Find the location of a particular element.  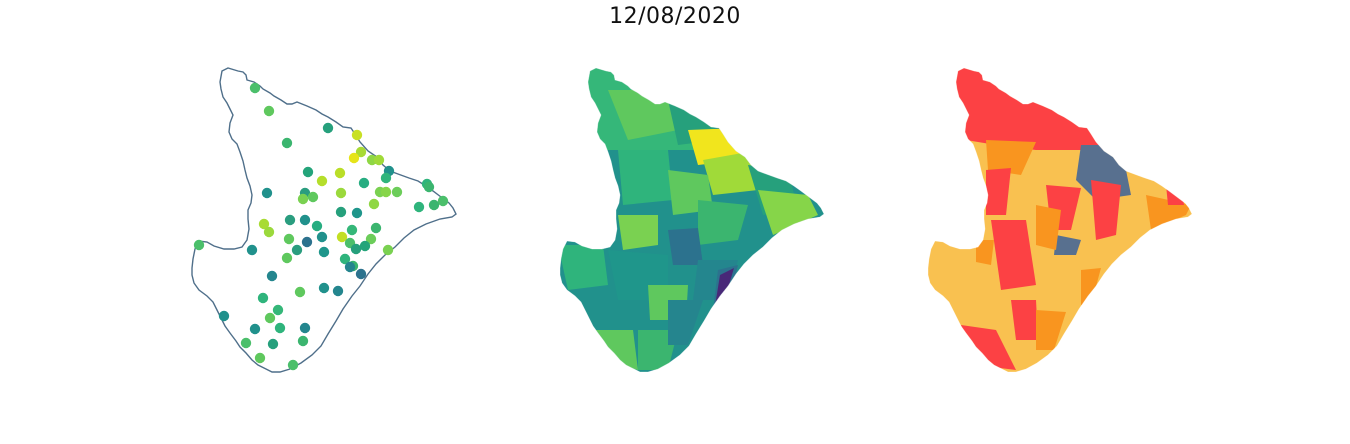

region-south-orange is located at coordinates (1051, 330).